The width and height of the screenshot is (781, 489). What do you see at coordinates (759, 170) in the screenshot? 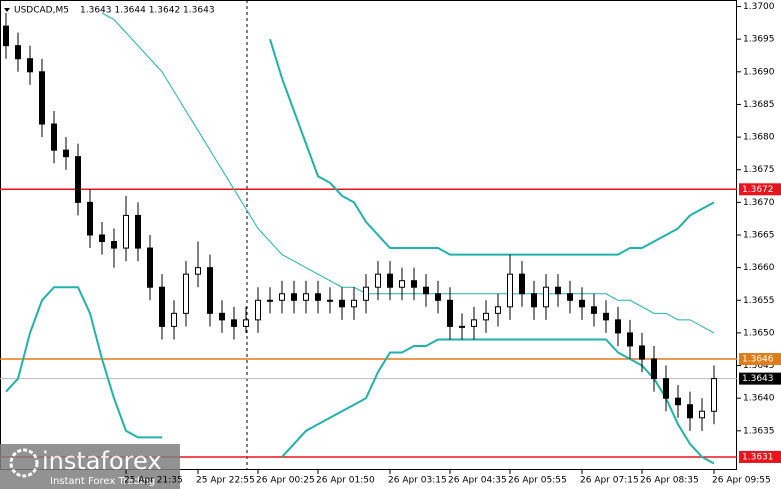
I see `y-tick-label: 1.3675` at bounding box center [759, 170].